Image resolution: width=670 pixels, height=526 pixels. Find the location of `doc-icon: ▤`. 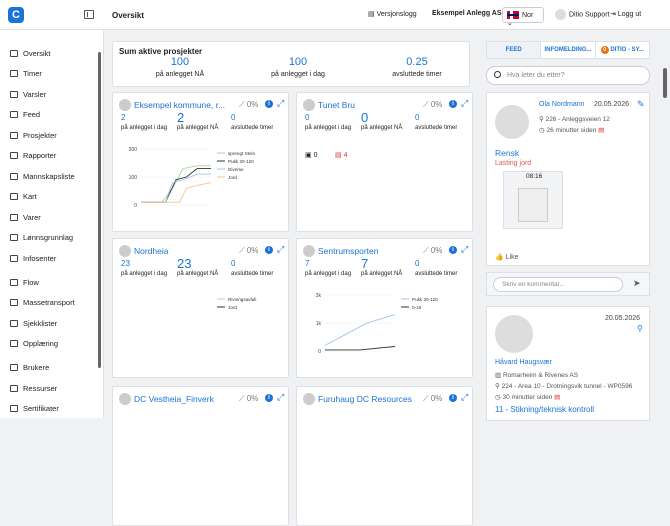

doc-icon: ▤ is located at coordinates (372, 14).